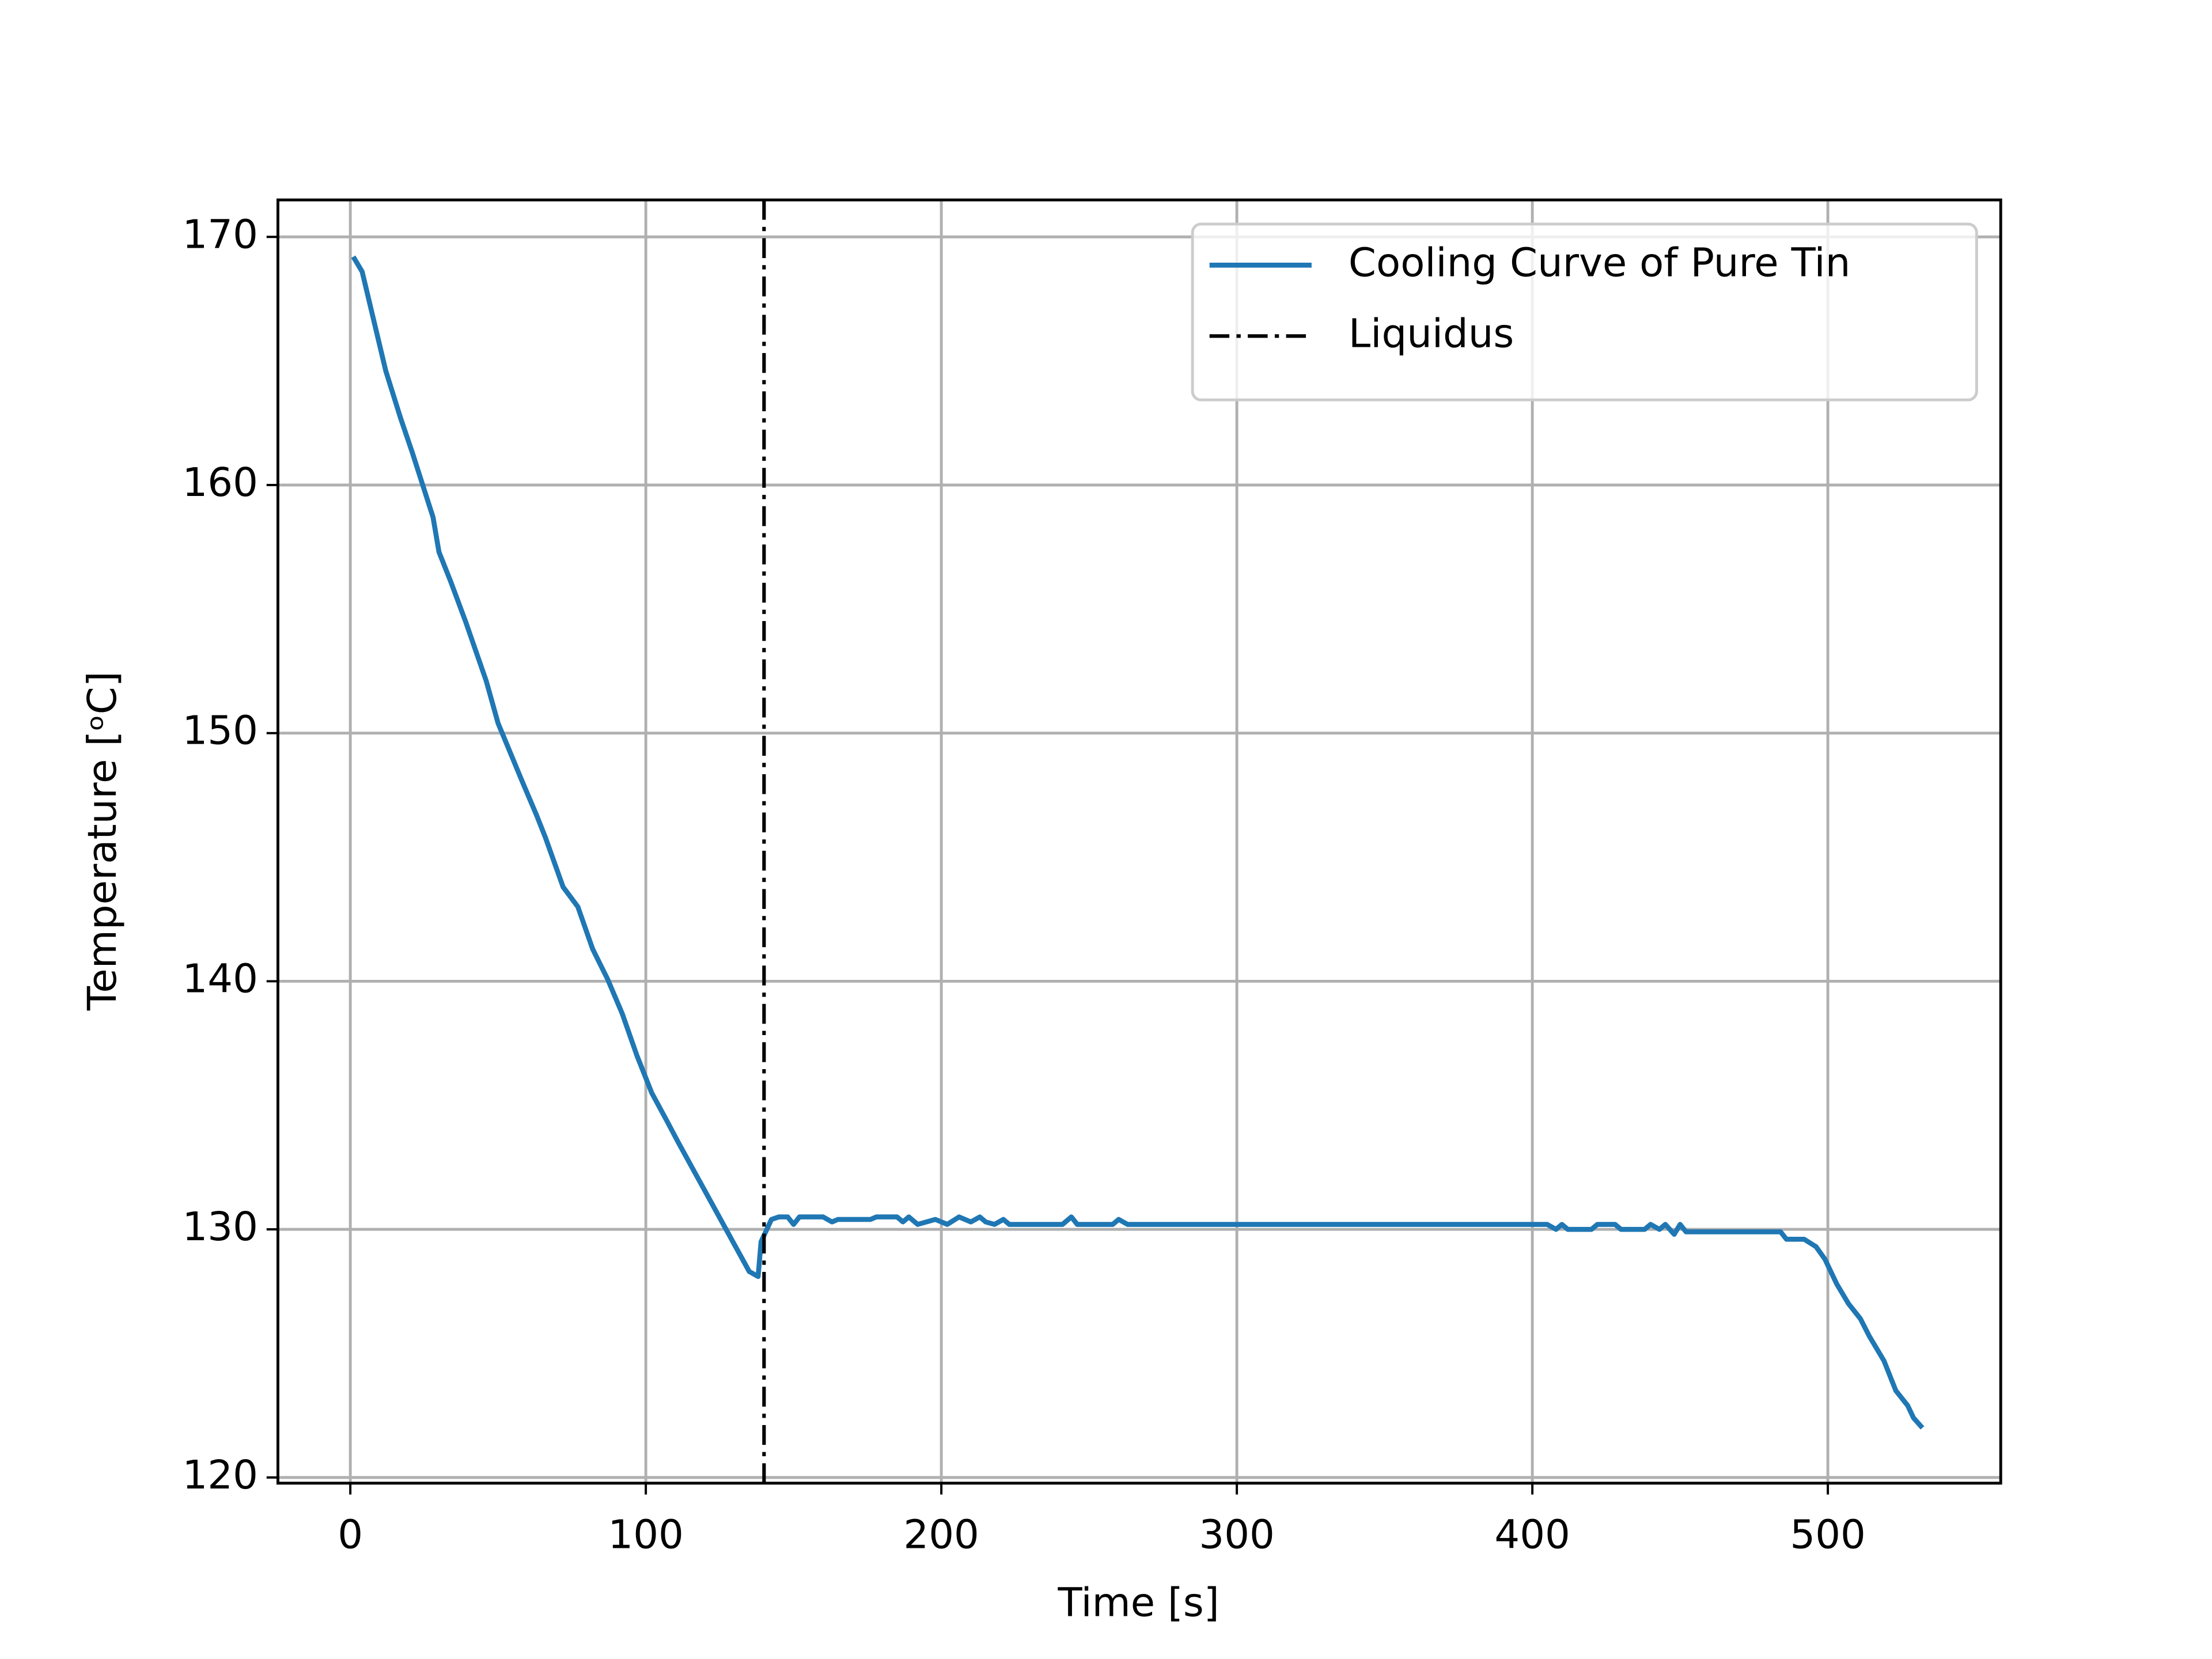  Describe the element at coordinates (1532, 1535) in the screenshot. I see `x-tick-label: 400` at that location.